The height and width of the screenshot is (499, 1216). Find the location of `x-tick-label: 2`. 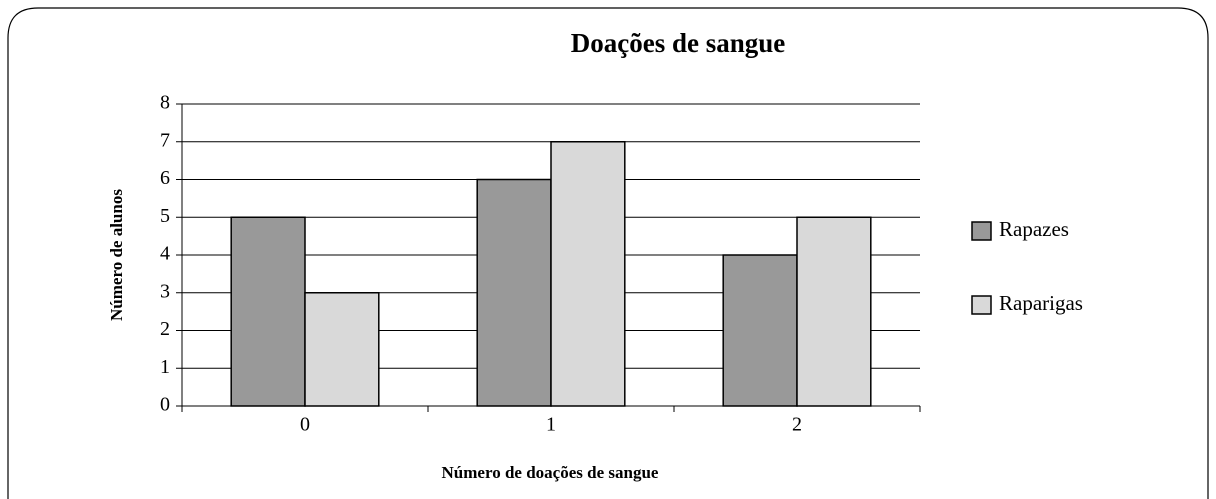

x-tick-label: 2 is located at coordinates (797, 425).